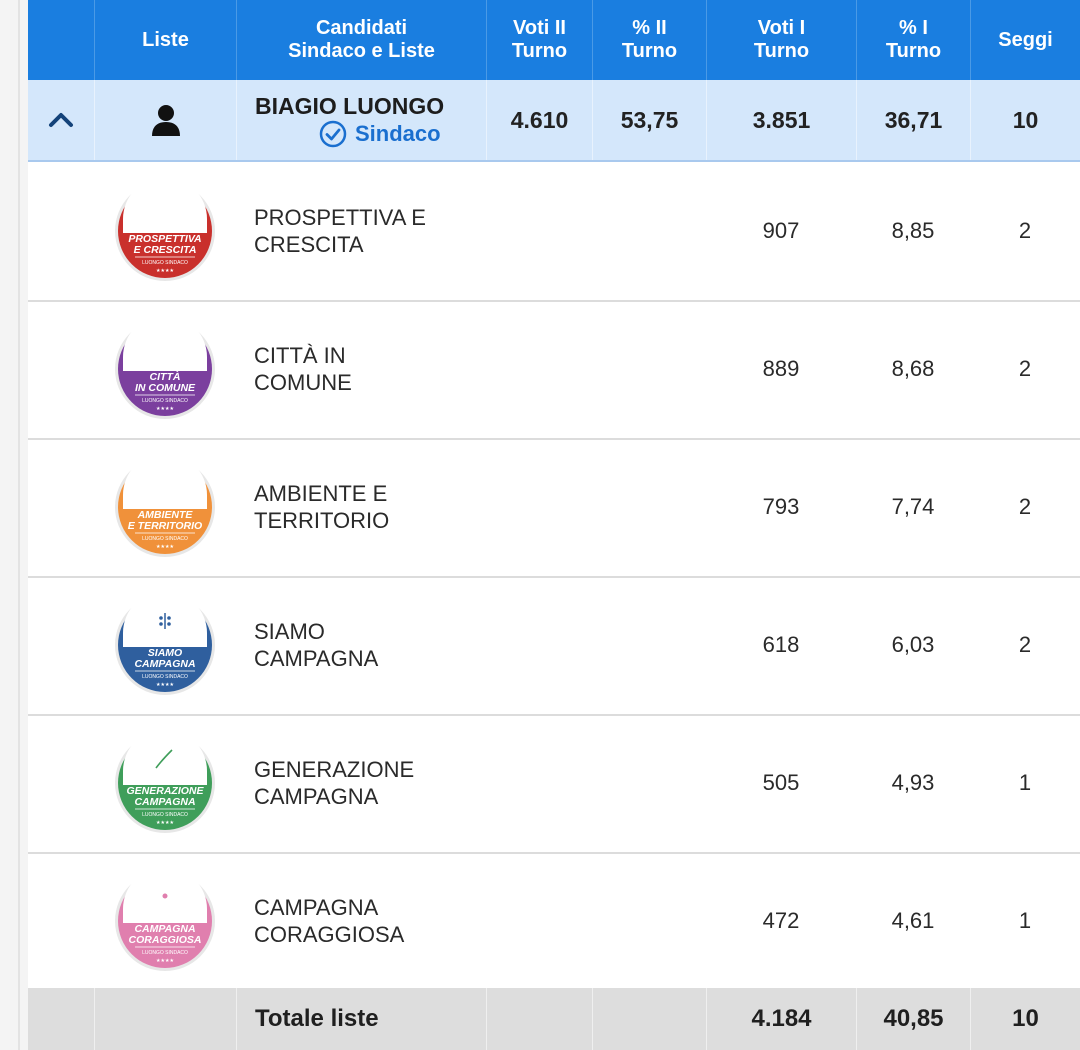 This screenshot has height=1050, width=1080. Describe the element at coordinates (913, 782) in the screenshot. I see `list-pct-i: 4,93` at that location.